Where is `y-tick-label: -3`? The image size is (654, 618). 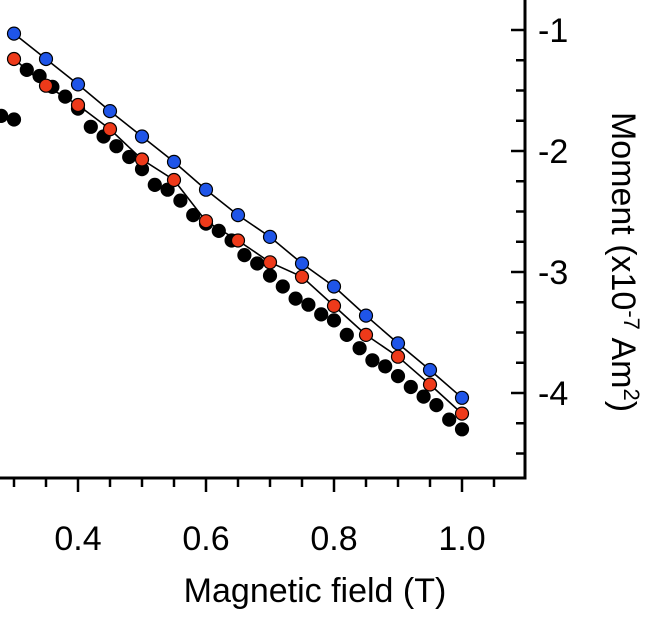 y-tick-label: -3 is located at coordinates (553, 273).